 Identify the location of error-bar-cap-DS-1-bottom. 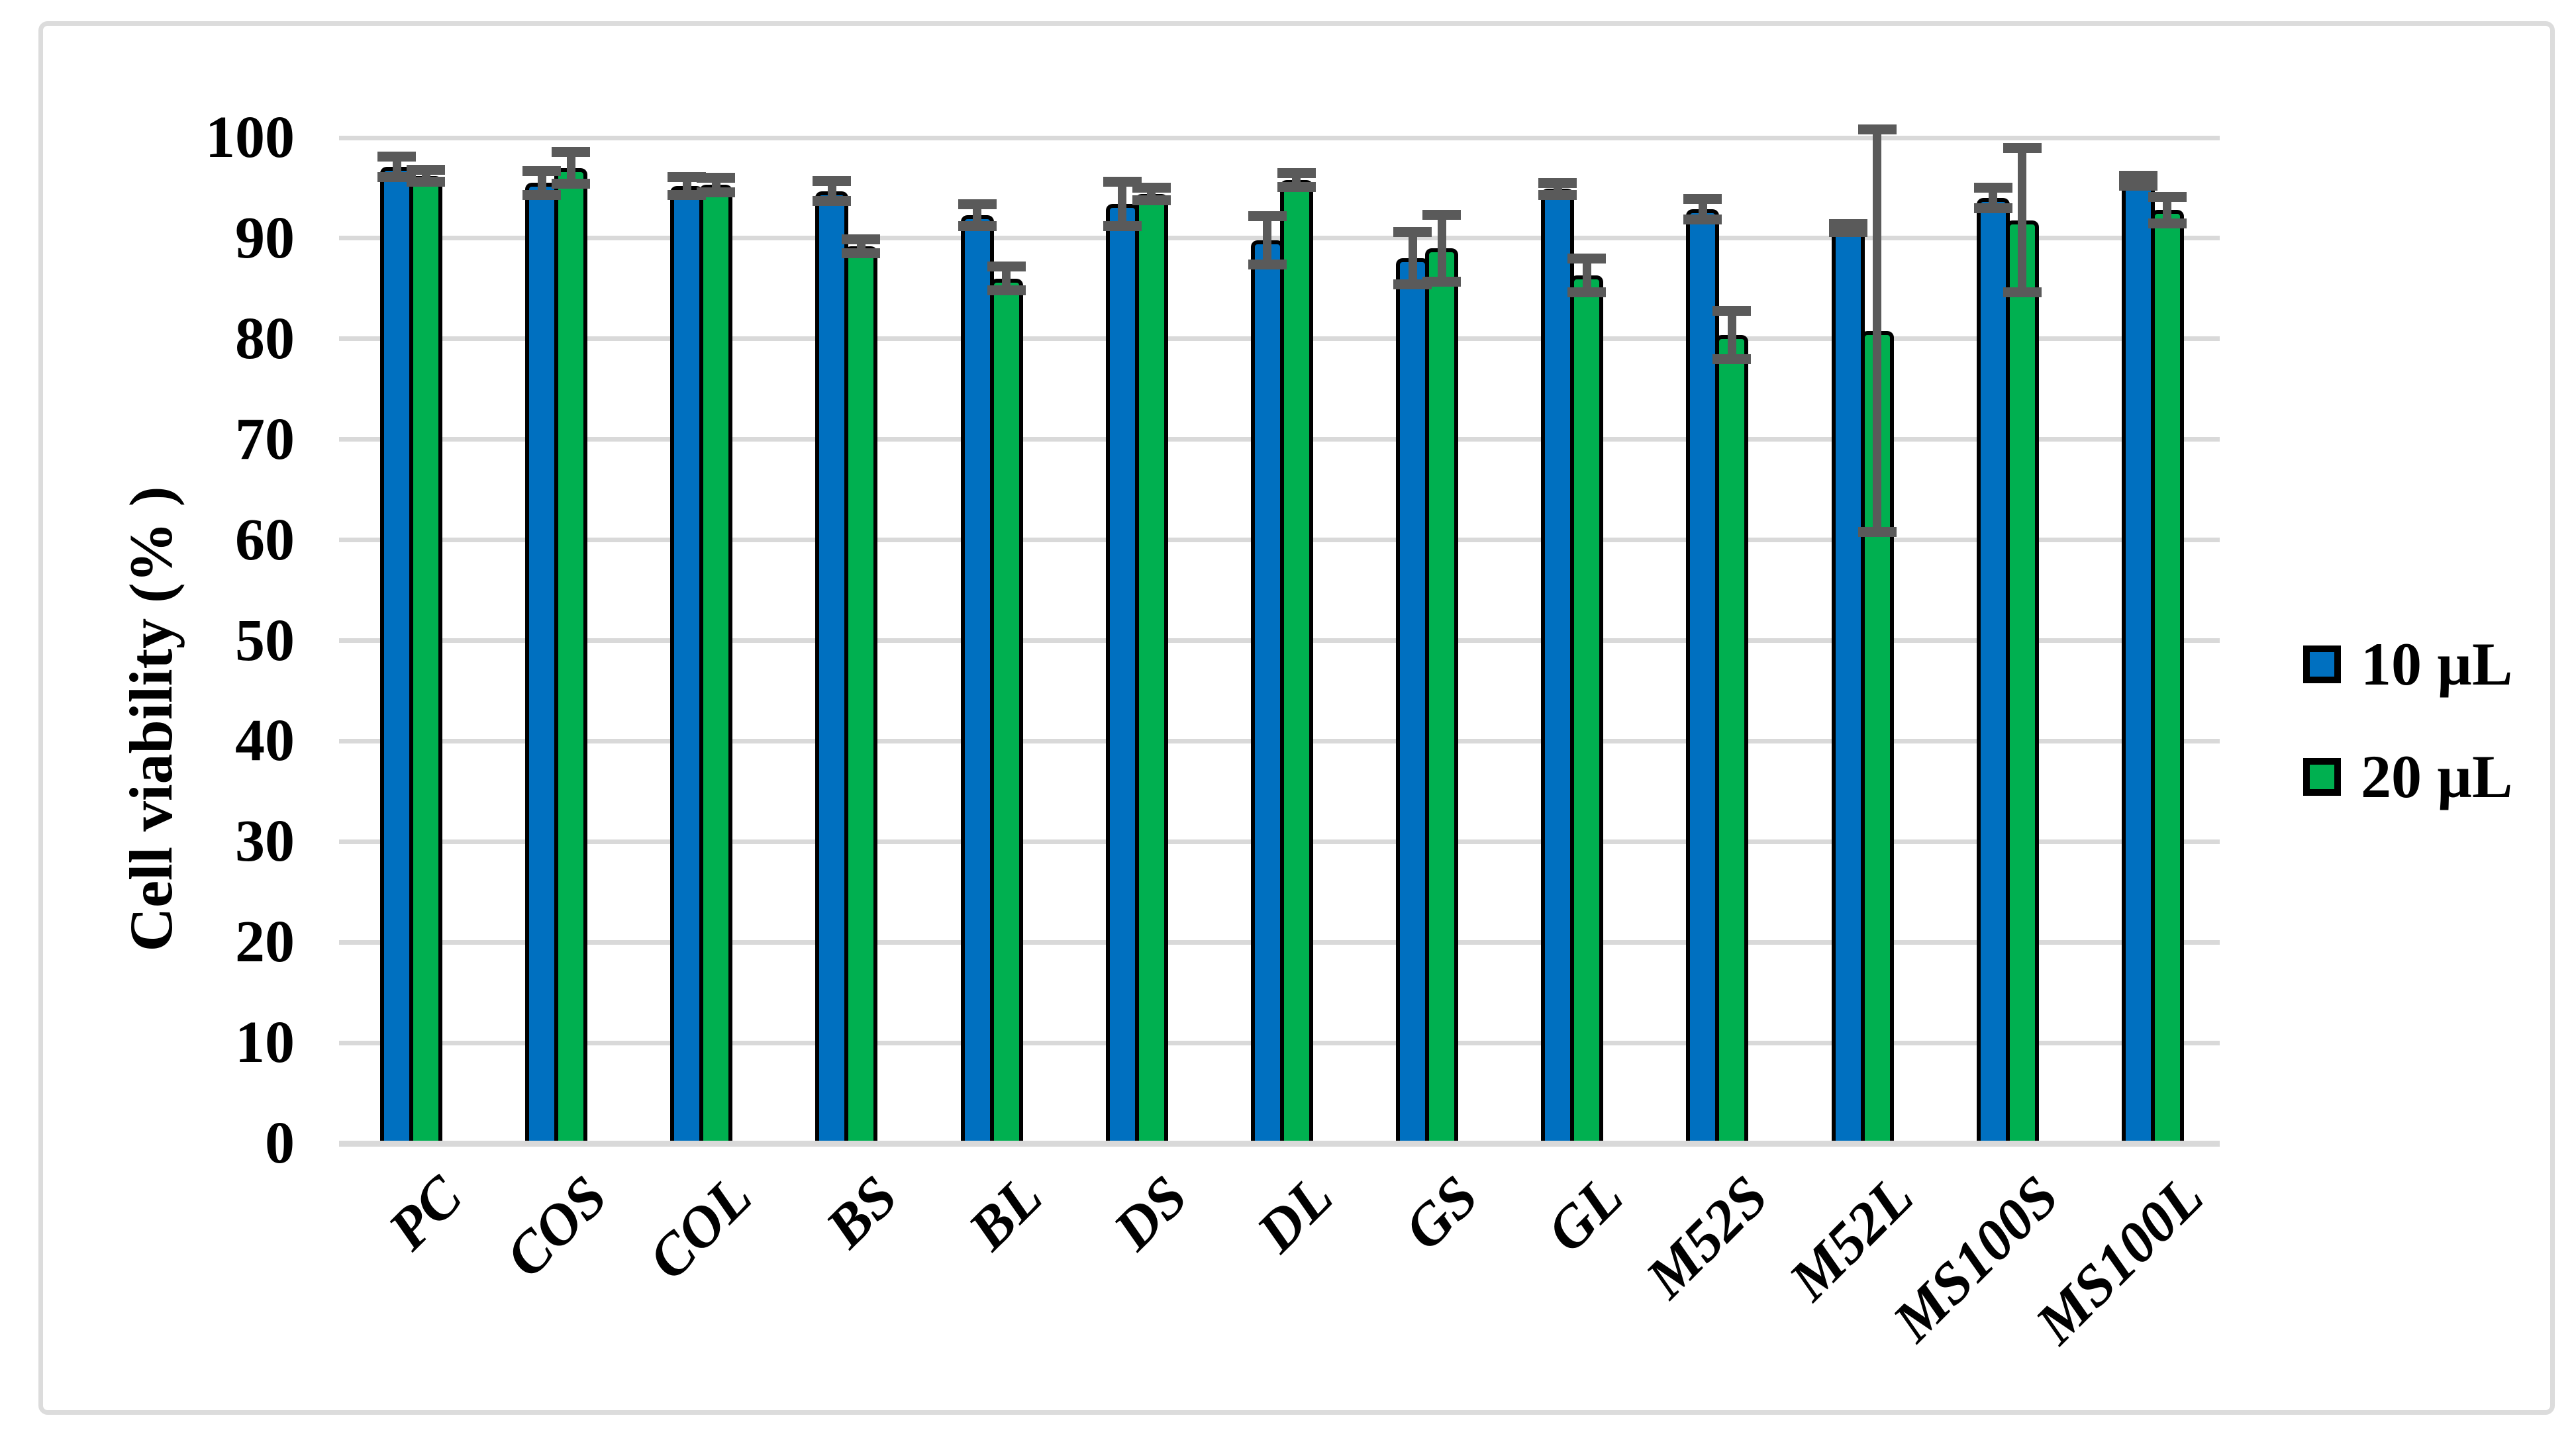
(1151, 200).